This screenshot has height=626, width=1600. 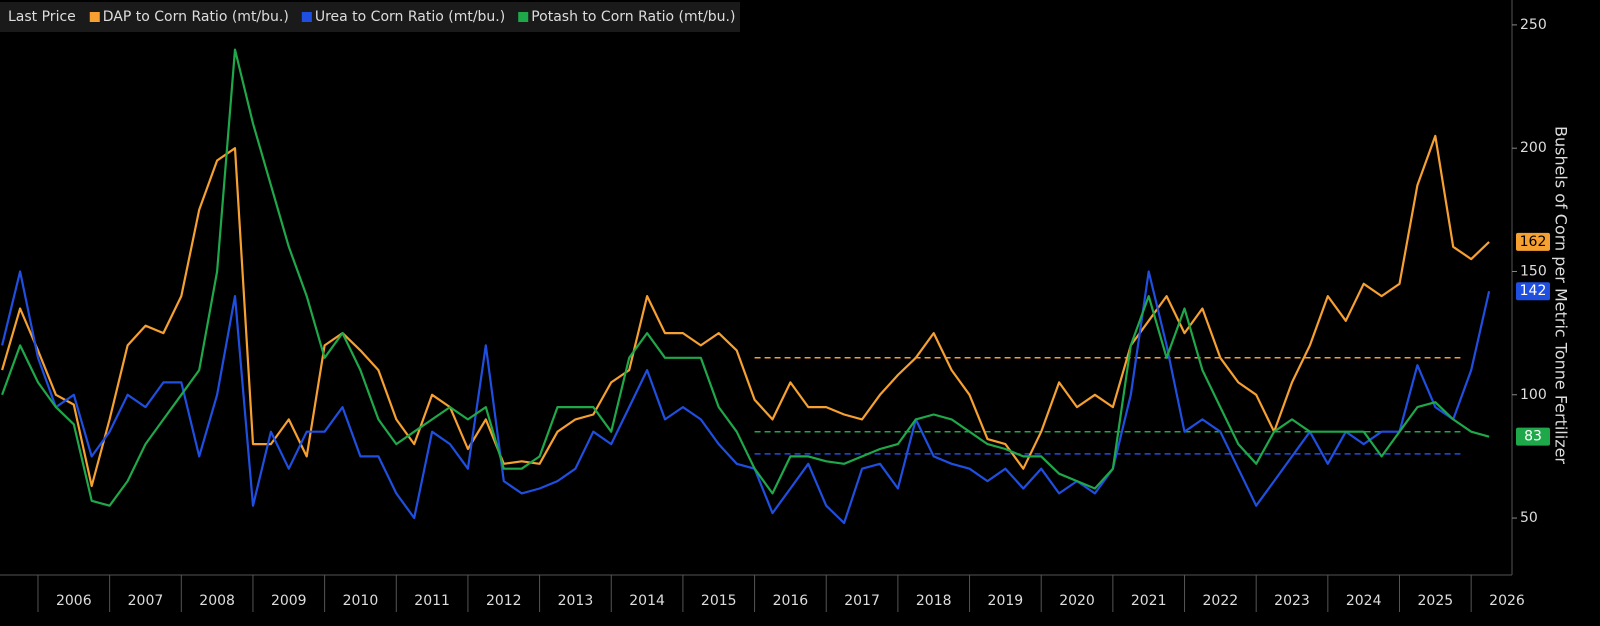 What do you see at coordinates (74, 601) in the screenshot?
I see `x-tick-label: 2006` at bounding box center [74, 601].